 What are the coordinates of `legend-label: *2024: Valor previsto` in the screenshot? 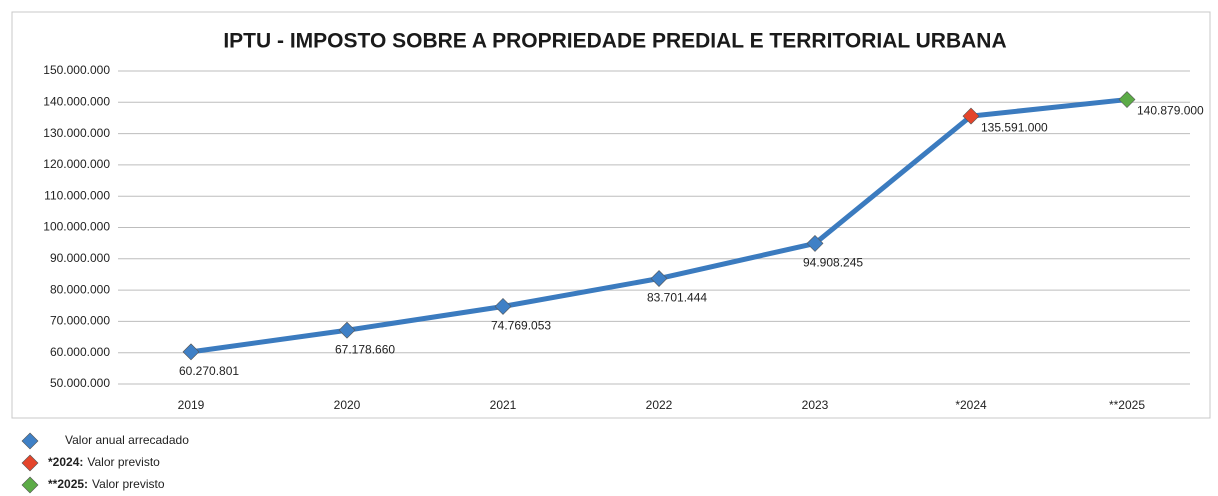 It's located at (104, 462).